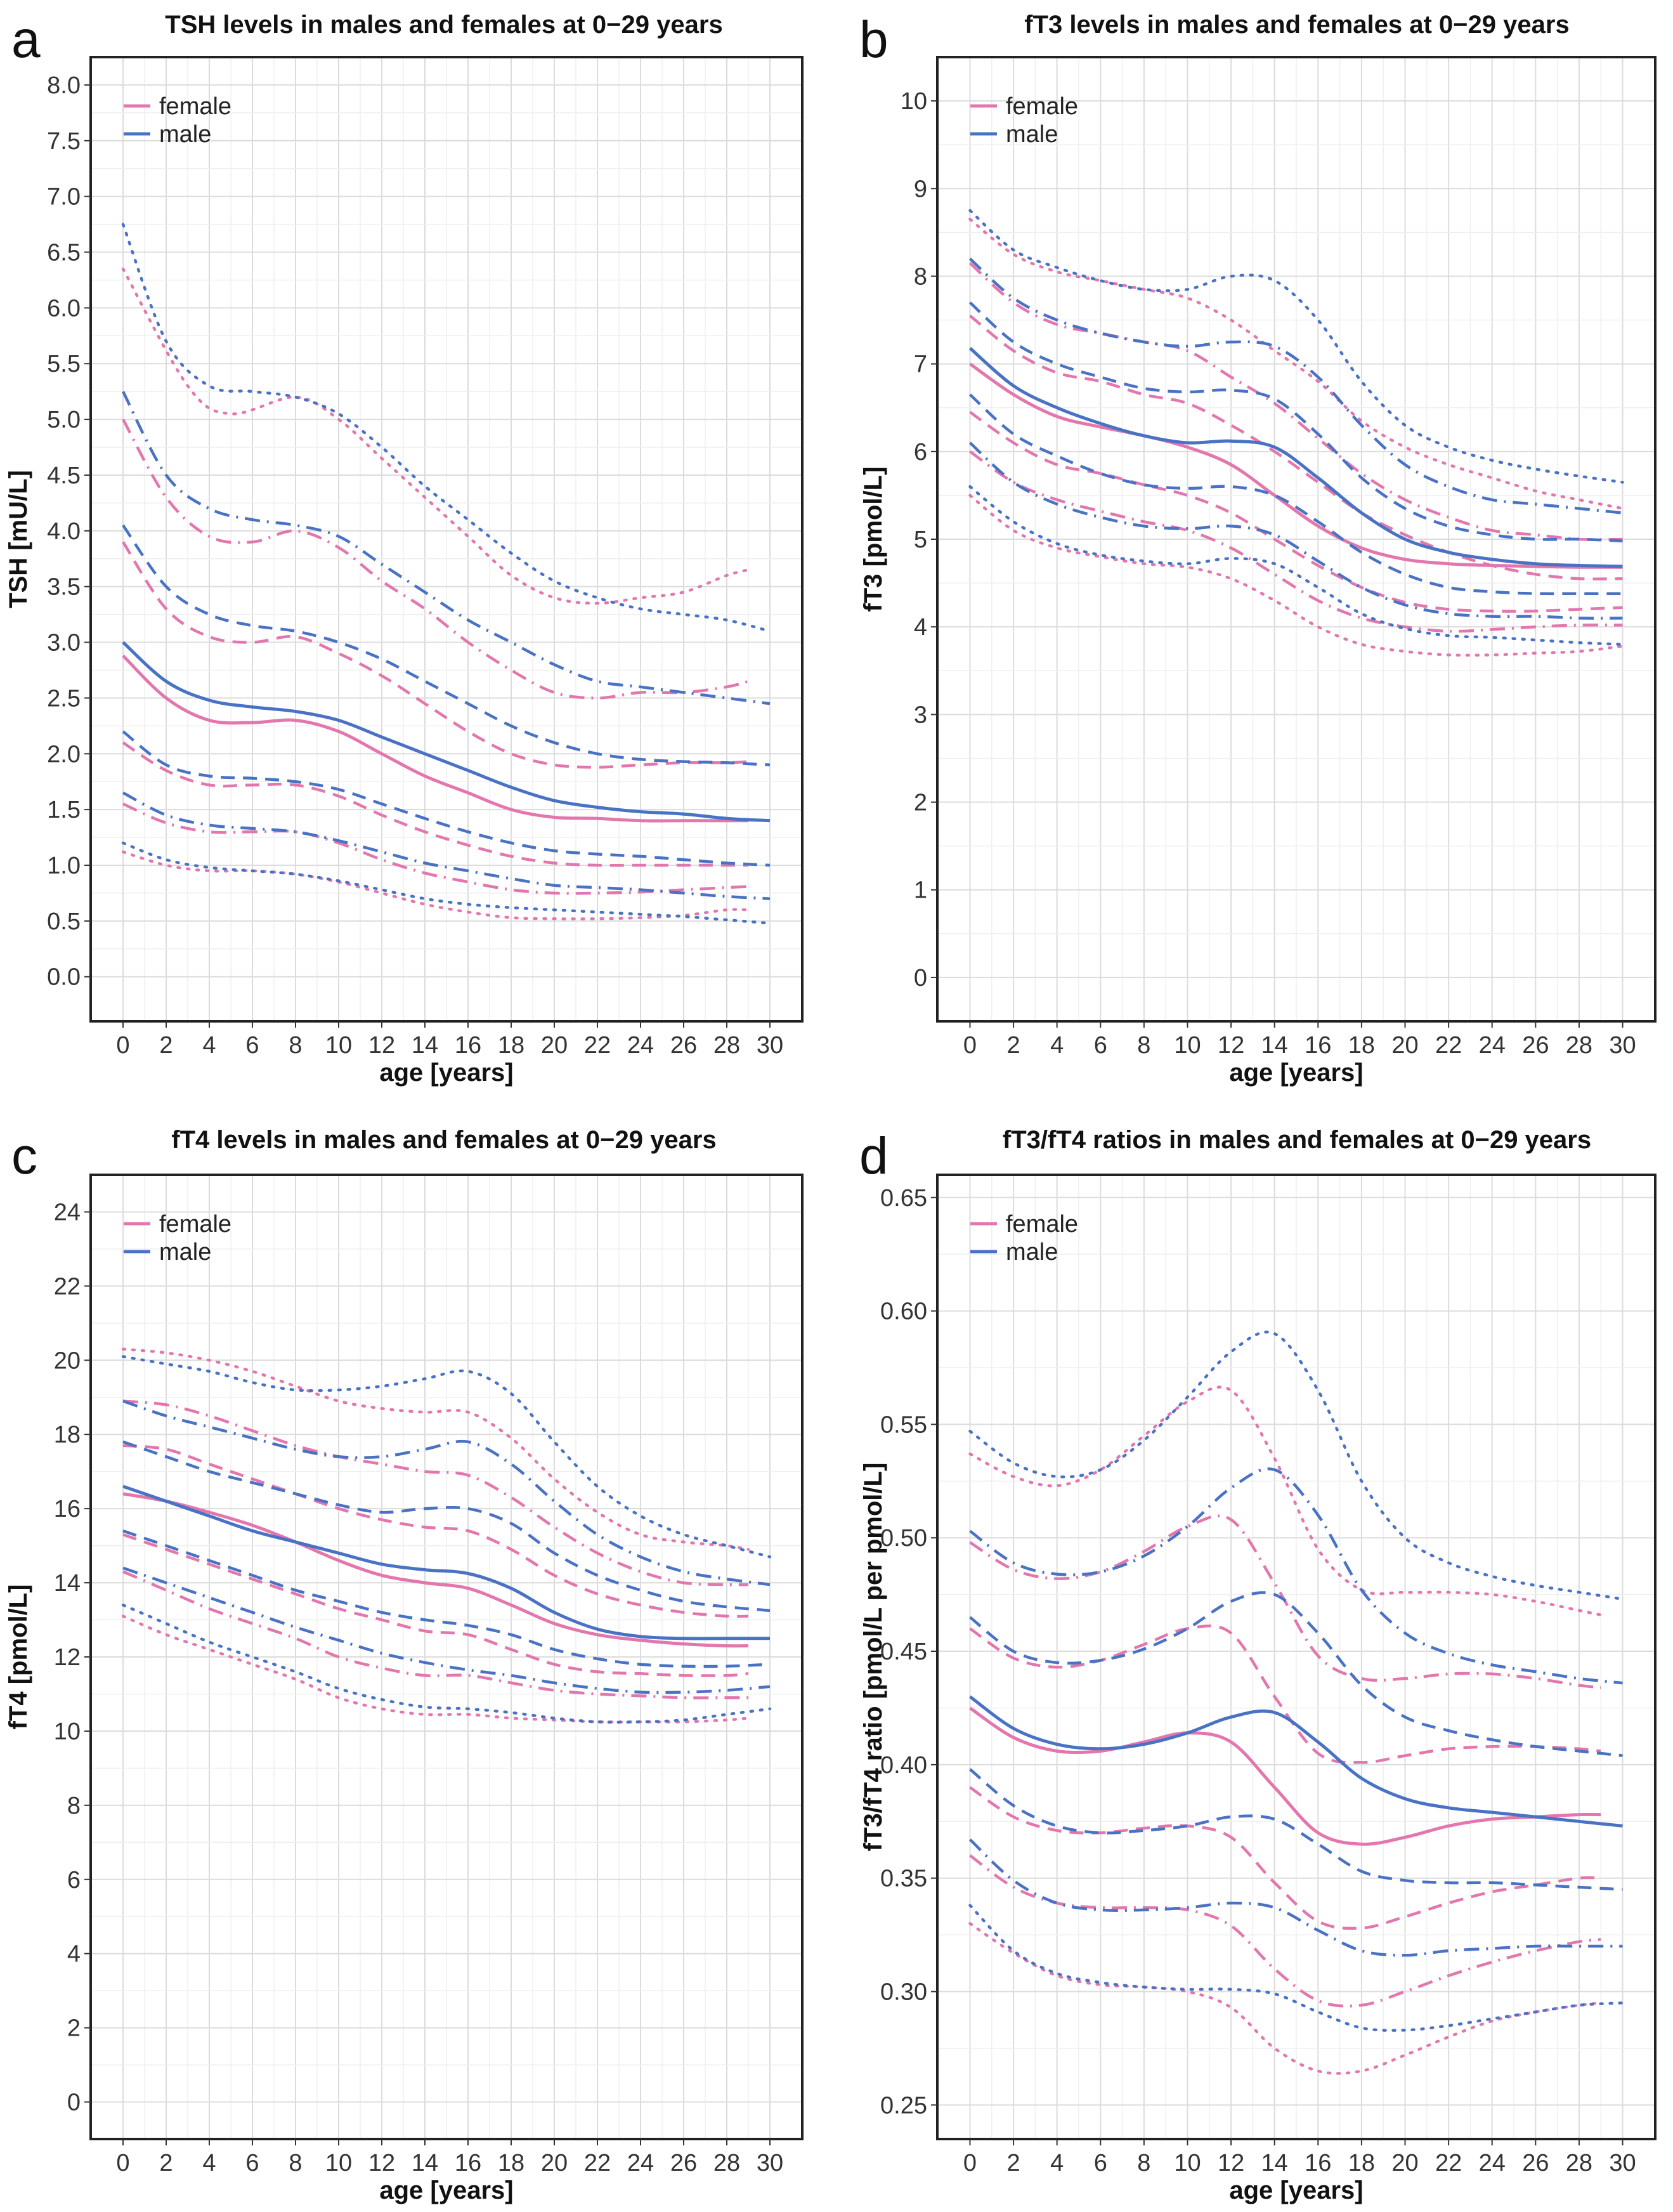 This screenshot has width=1673, height=2212. I want to click on y-tick-label: 1.5, so click(64, 810).